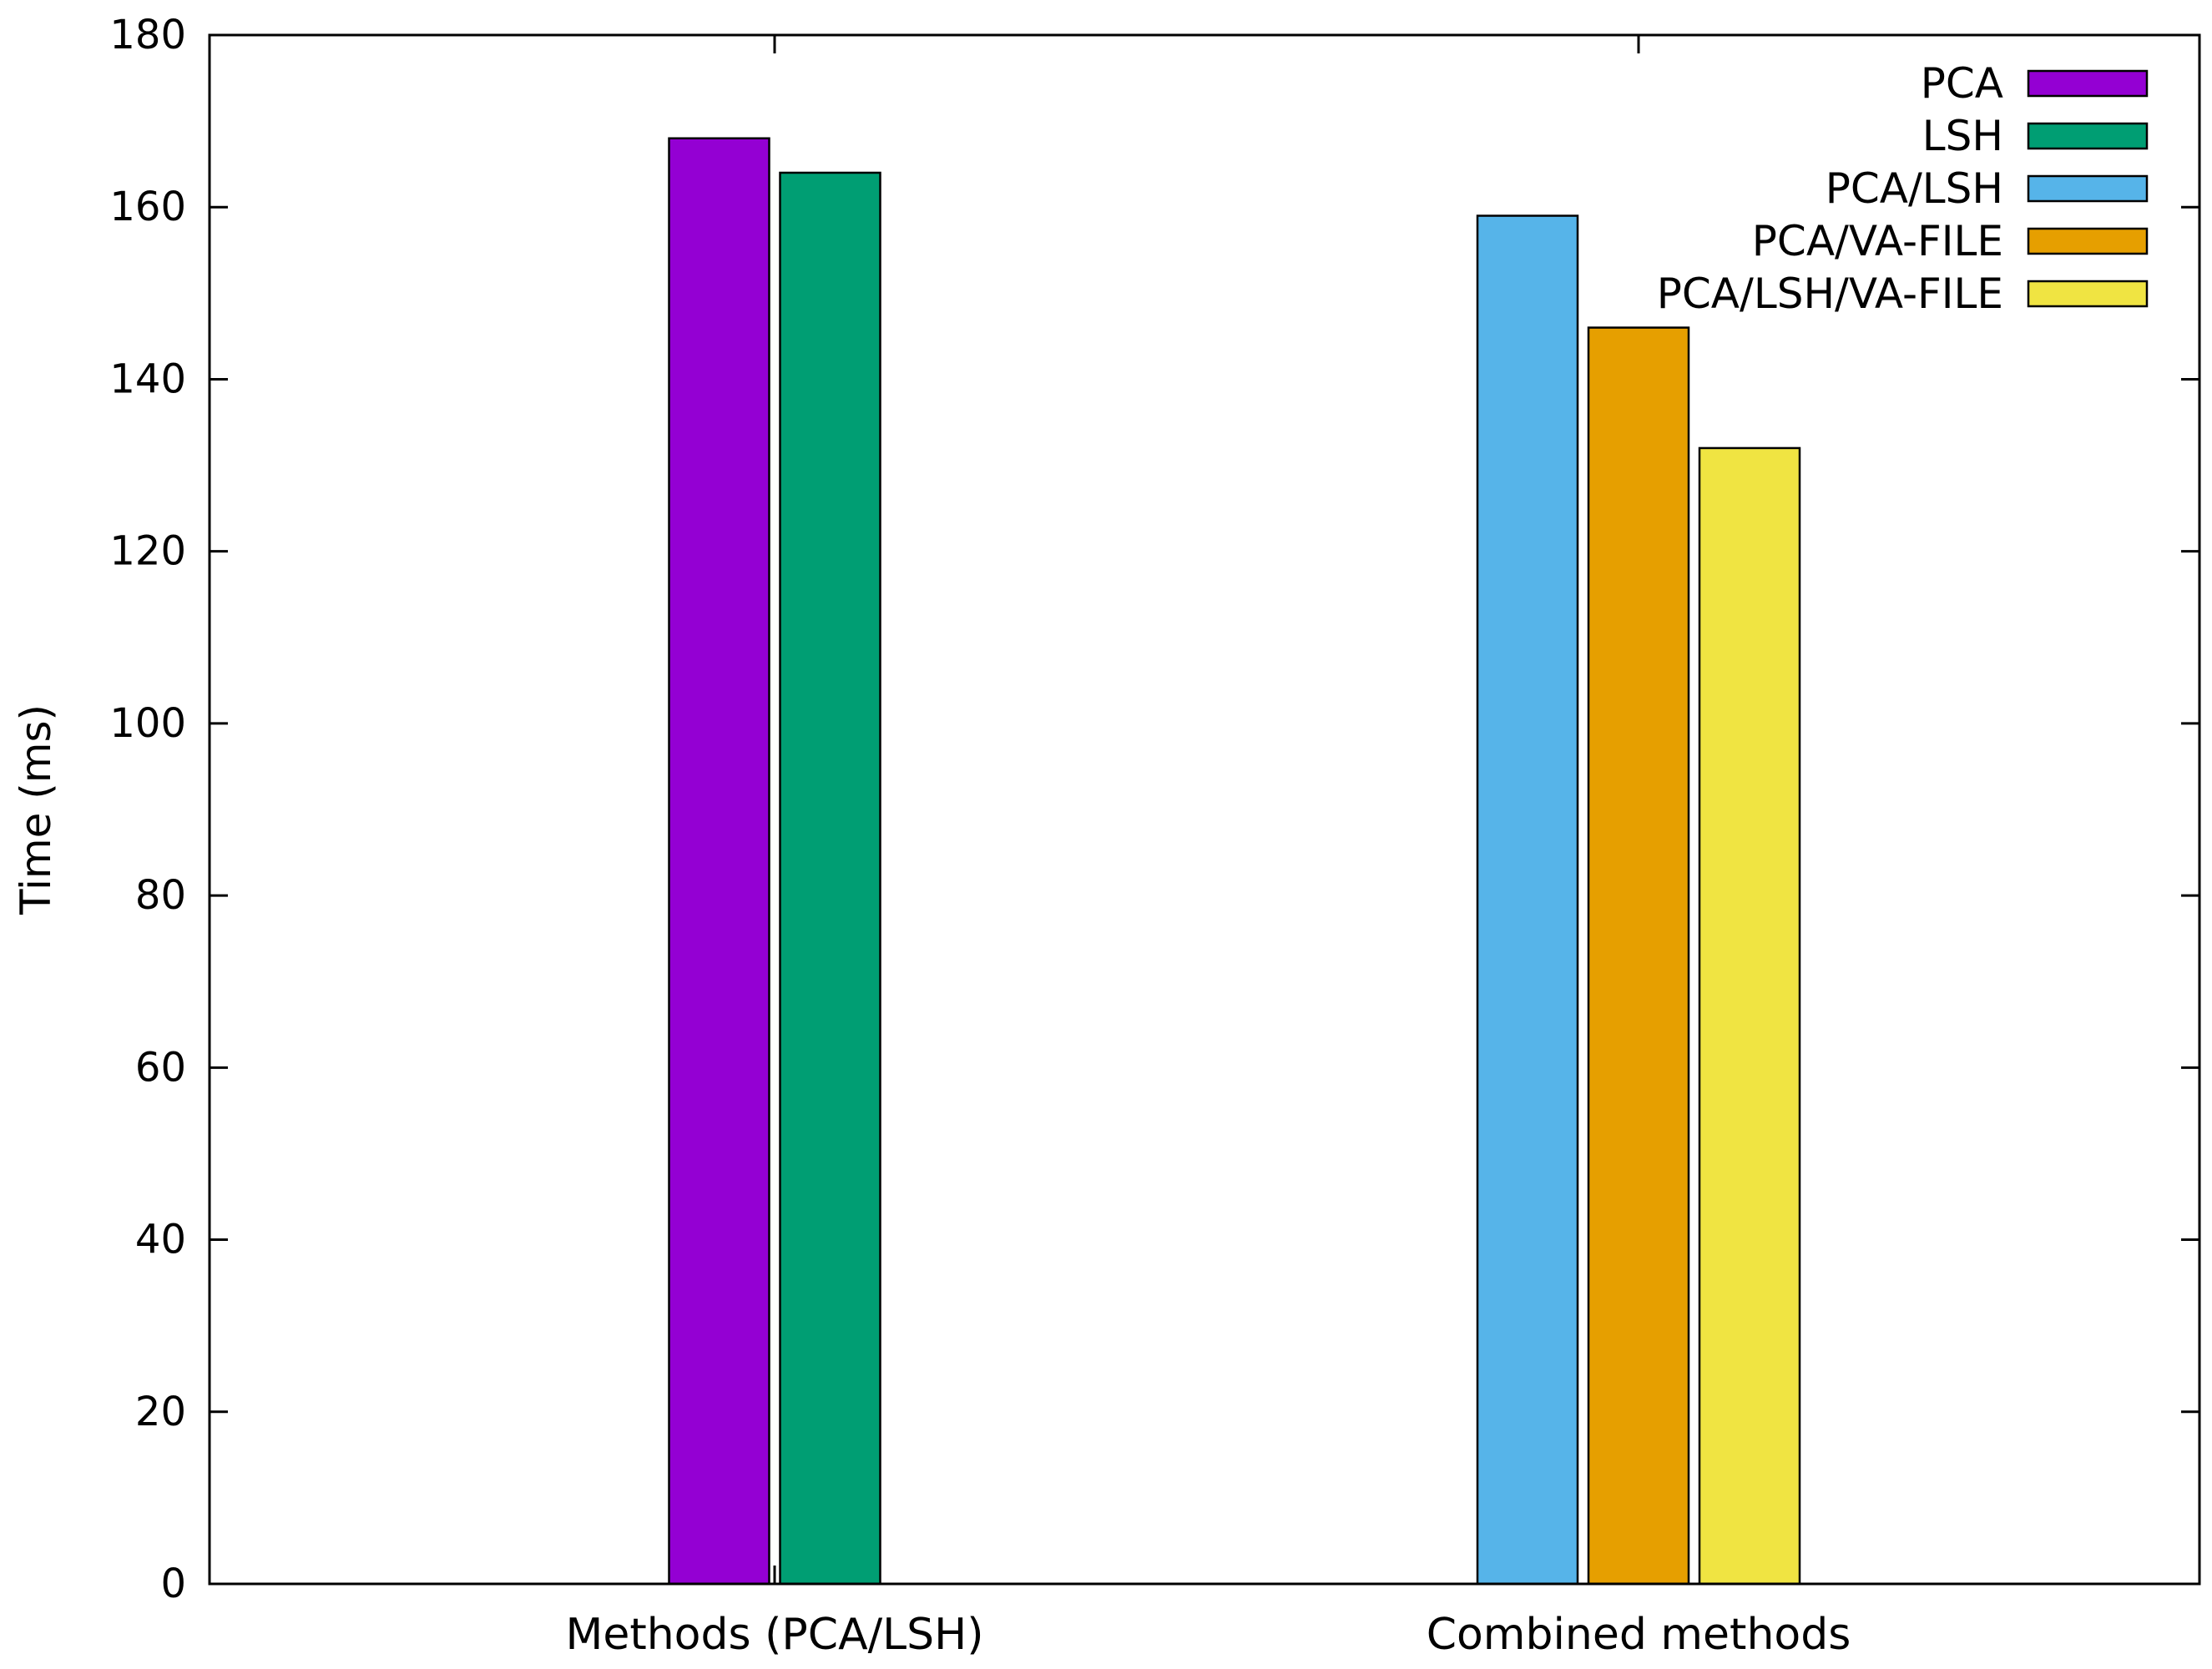 This screenshot has width=2212, height=1669. Describe the element at coordinates (147, 551) in the screenshot. I see `y-tick-label: 120` at that location.